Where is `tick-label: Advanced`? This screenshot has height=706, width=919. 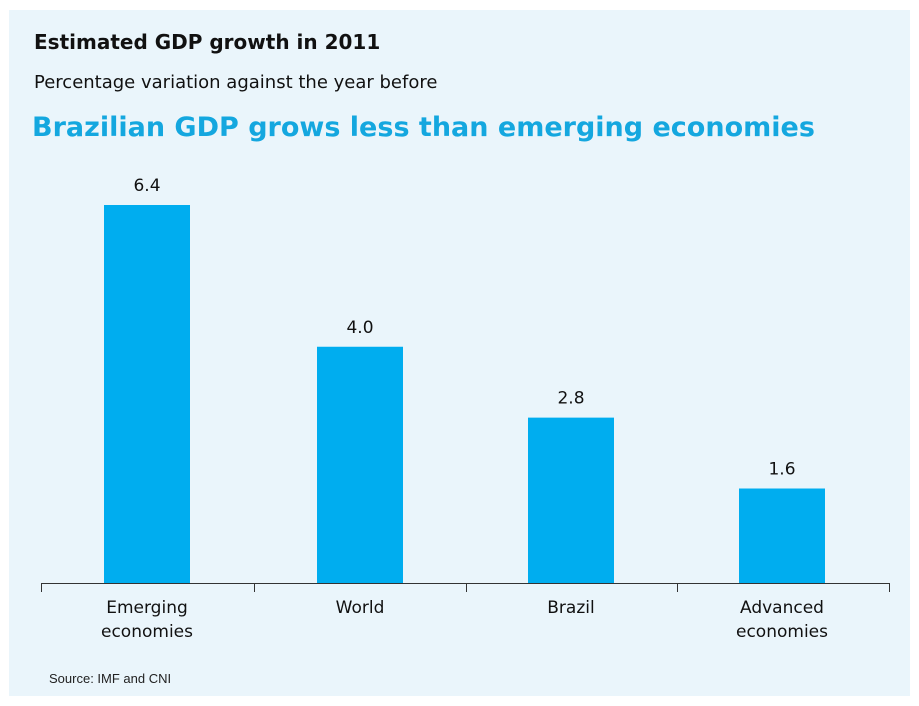
tick-label: Advanced is located at coordinates (782, 608).